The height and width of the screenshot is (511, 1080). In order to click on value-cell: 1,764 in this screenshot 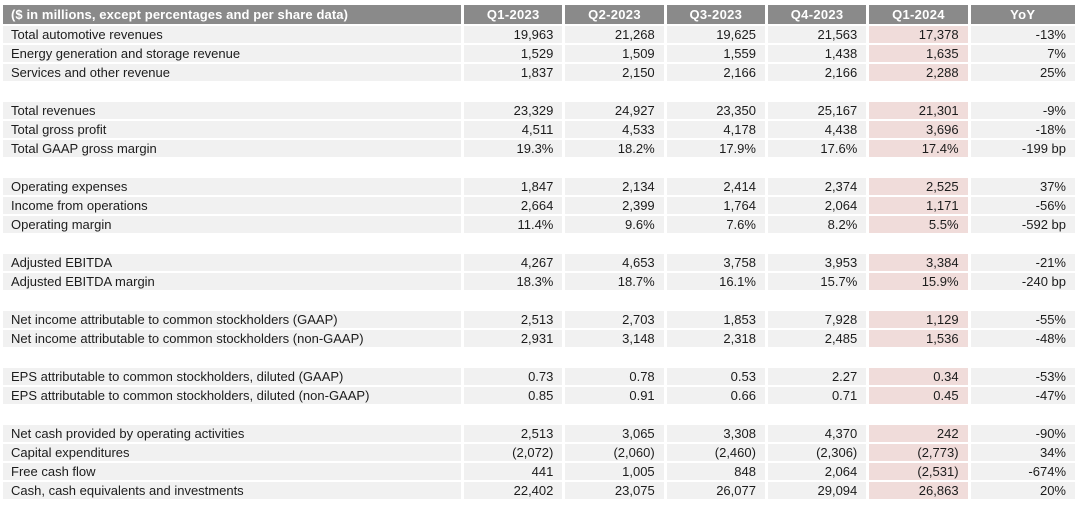, I will do `click(715, 205)`.